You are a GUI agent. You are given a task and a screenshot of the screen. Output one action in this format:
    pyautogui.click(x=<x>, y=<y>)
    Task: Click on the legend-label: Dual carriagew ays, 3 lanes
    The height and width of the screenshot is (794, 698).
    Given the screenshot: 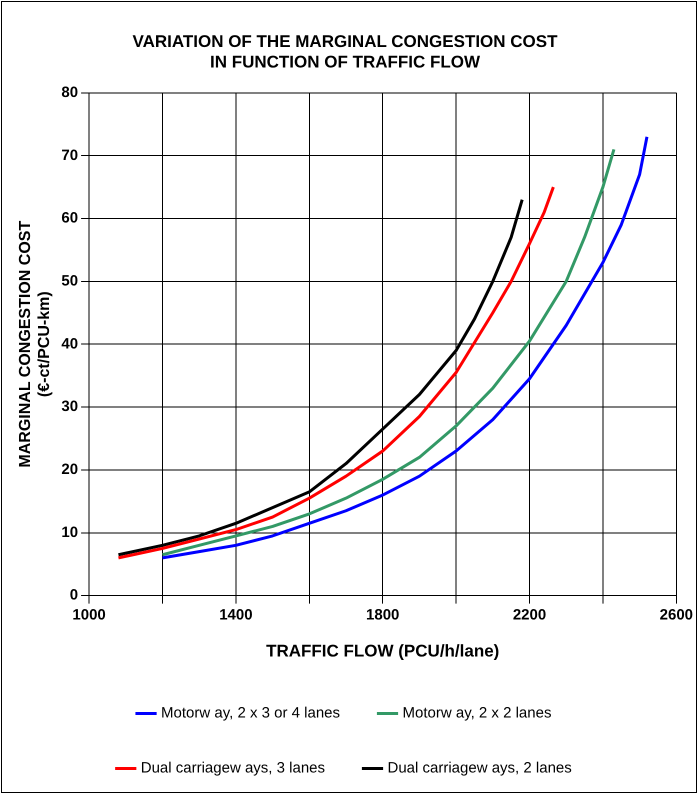 What is the action you would take?
    pyautogui.click(x=233, y=768)
    